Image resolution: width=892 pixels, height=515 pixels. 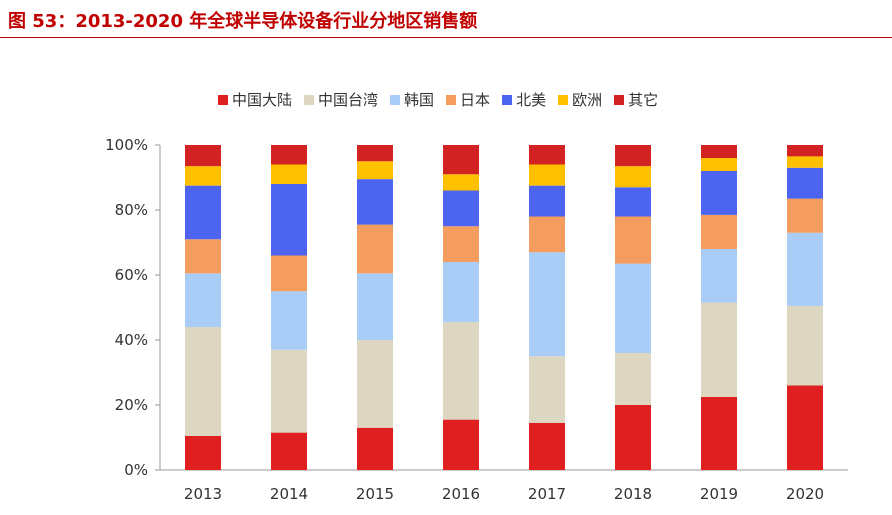 I want to click on legend-item: 韩国, so click(x=412, y=99).